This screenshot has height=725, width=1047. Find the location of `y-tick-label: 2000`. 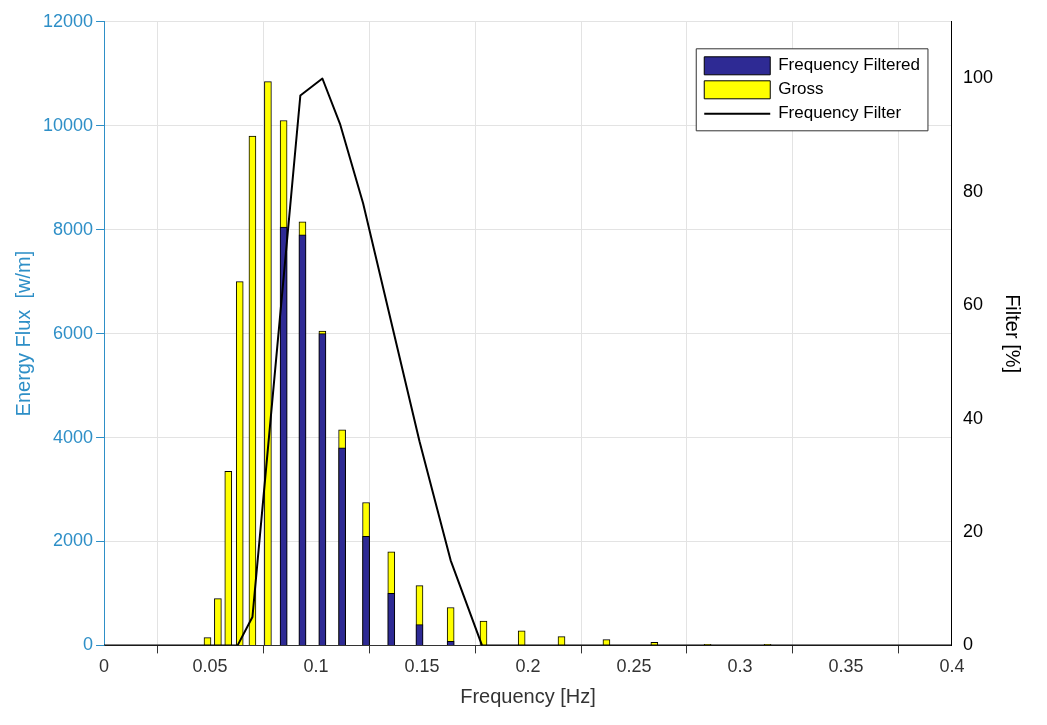

y-tick-label: 2000 is located at coordinates (73, 540).